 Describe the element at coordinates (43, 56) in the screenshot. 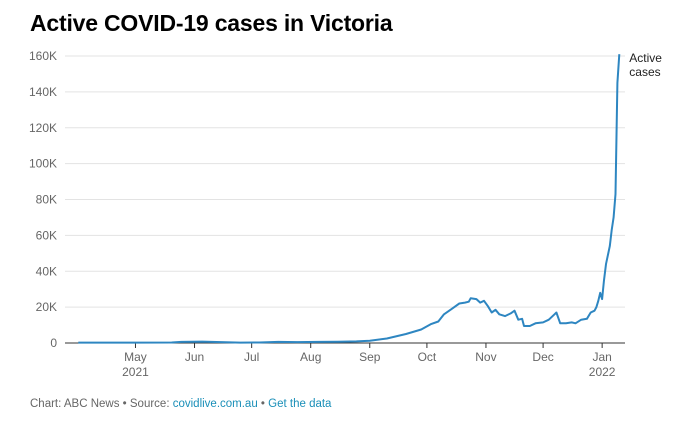

I see `y-tick-label: 160K` at that location.